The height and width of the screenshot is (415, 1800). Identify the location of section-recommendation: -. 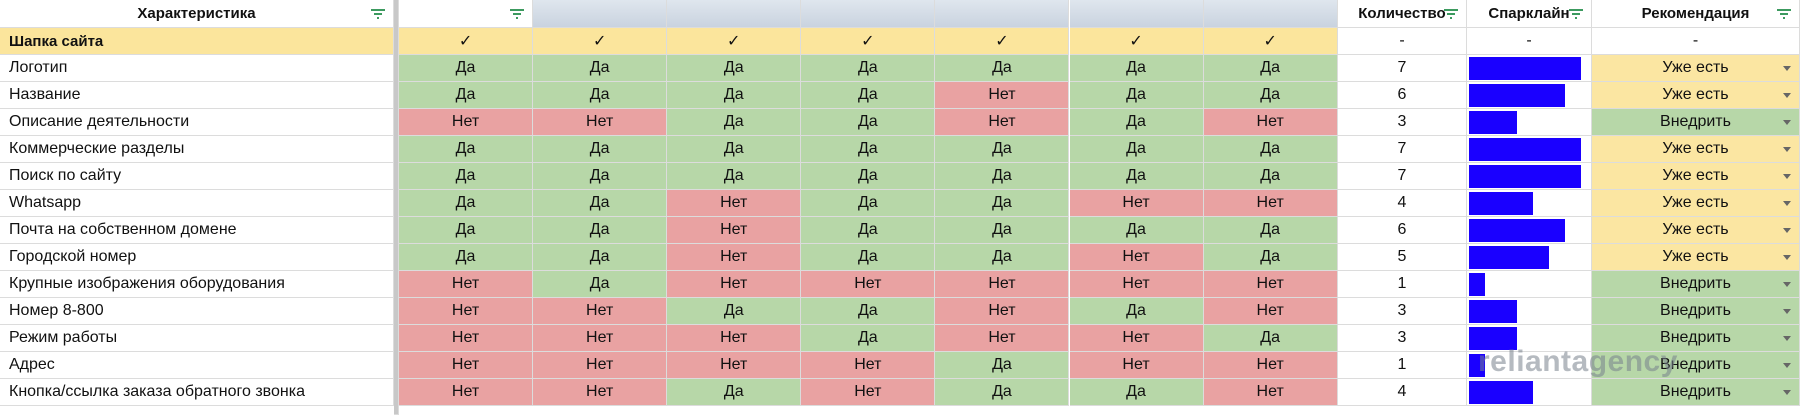
(1696, 41).